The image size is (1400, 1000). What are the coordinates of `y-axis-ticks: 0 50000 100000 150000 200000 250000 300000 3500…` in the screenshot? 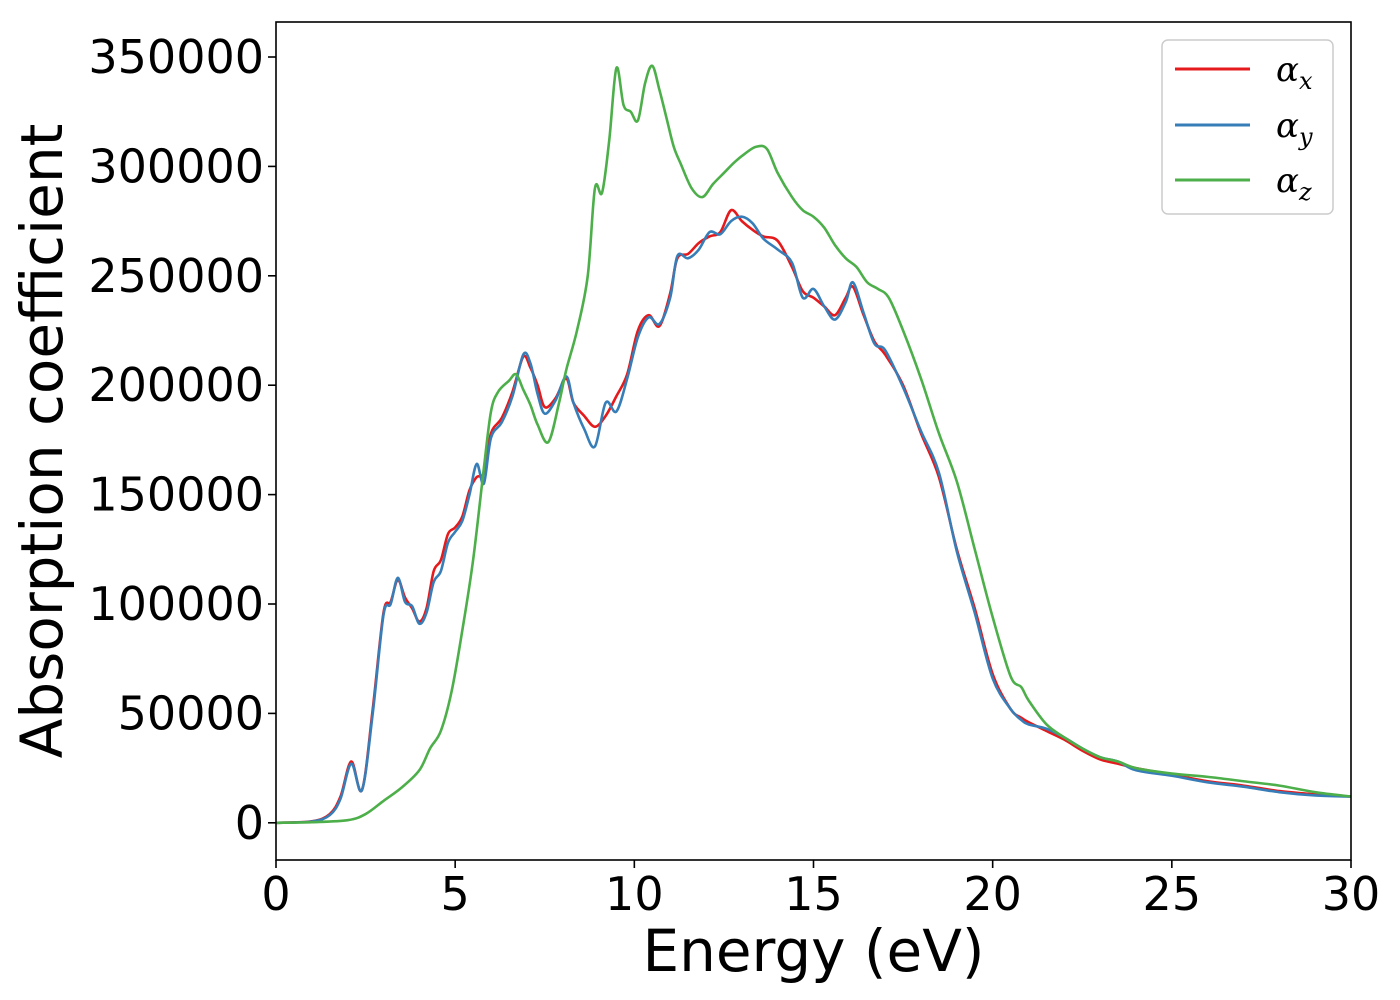 It's located at (182, 440).